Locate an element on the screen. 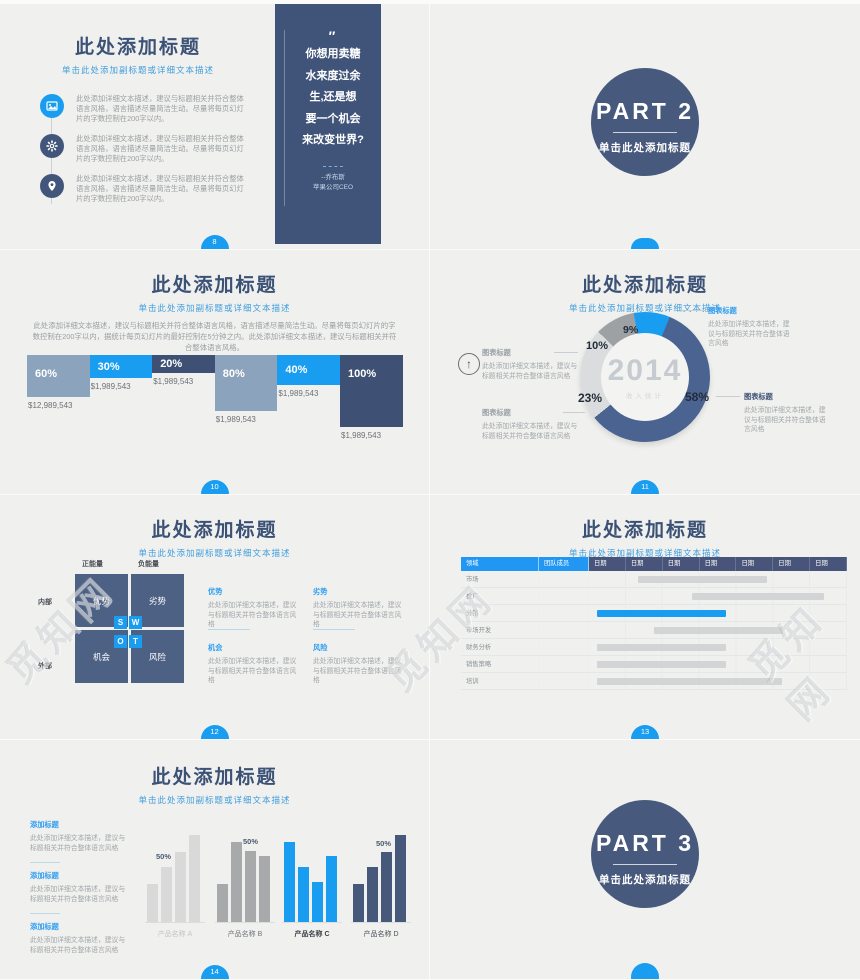  axis-label-negative: 负能量 is located at coordinates (148, 564).